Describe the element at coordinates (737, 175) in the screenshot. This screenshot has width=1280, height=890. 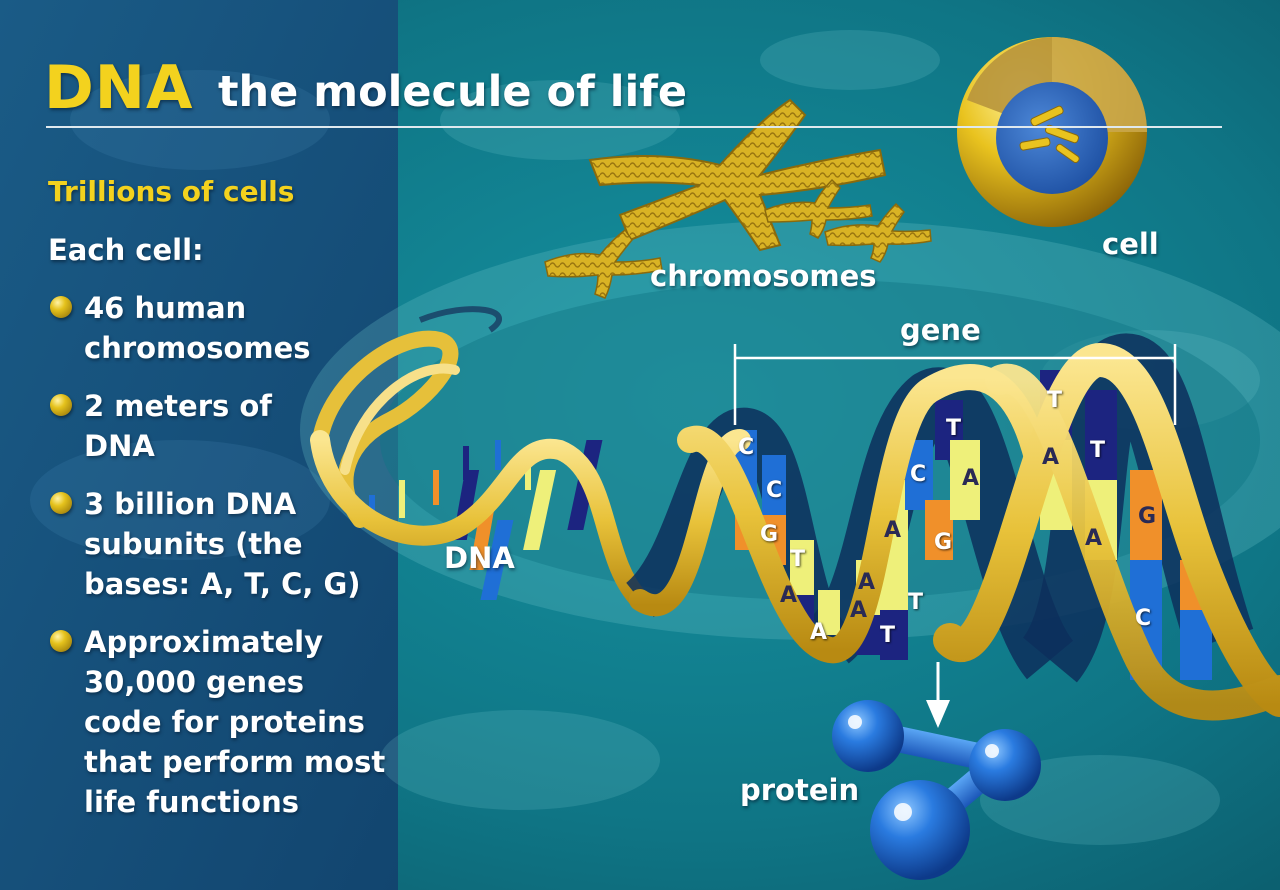
I see `chromosome-large` at that location.